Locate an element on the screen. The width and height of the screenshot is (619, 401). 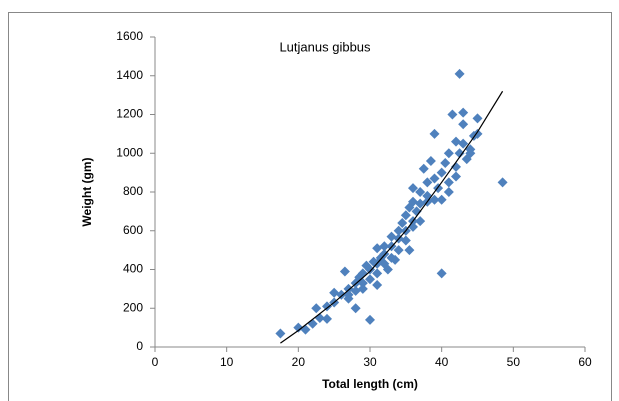
x-tick-label: 10 is located at coordinates (227, 362).